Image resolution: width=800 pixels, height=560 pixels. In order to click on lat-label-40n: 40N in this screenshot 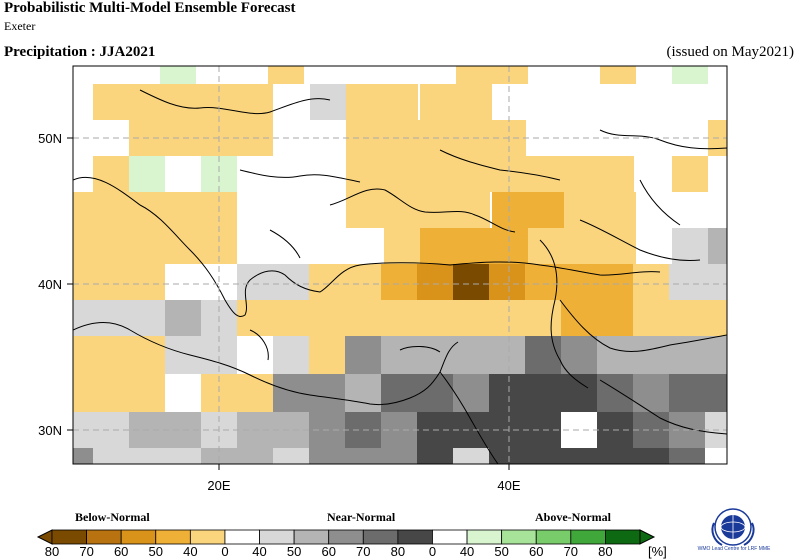, I will do `click(50, 284)`.